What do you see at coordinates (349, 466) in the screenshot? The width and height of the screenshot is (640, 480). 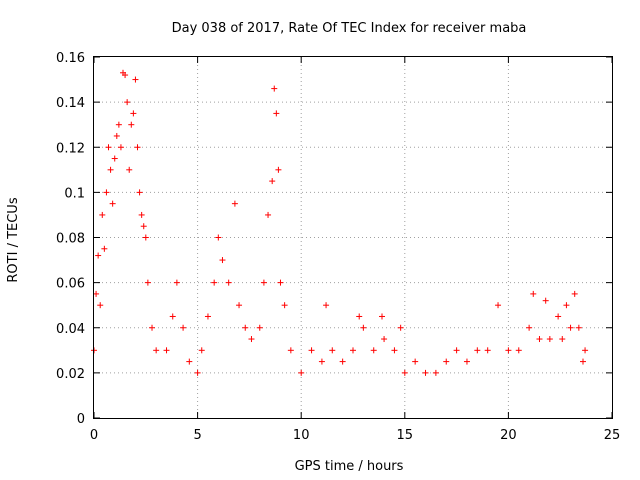 I see `x-axis-label: GPS time / hours` at bounding box center [349, 466].